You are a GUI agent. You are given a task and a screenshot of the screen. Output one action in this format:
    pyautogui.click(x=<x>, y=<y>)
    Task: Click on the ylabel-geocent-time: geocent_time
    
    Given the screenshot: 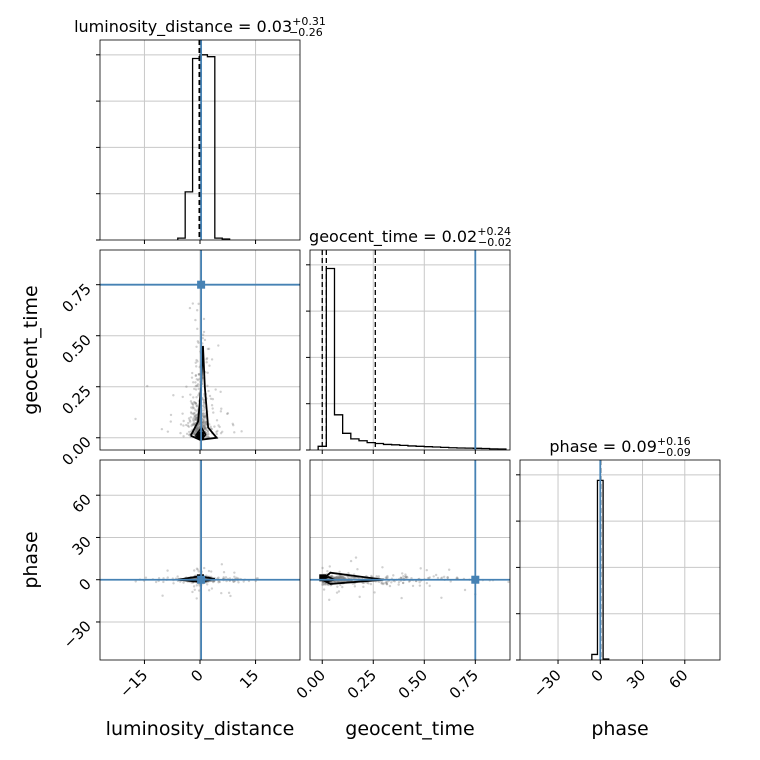 What is the action you would take?
    pyautogui.click(x=31, y=349)
    